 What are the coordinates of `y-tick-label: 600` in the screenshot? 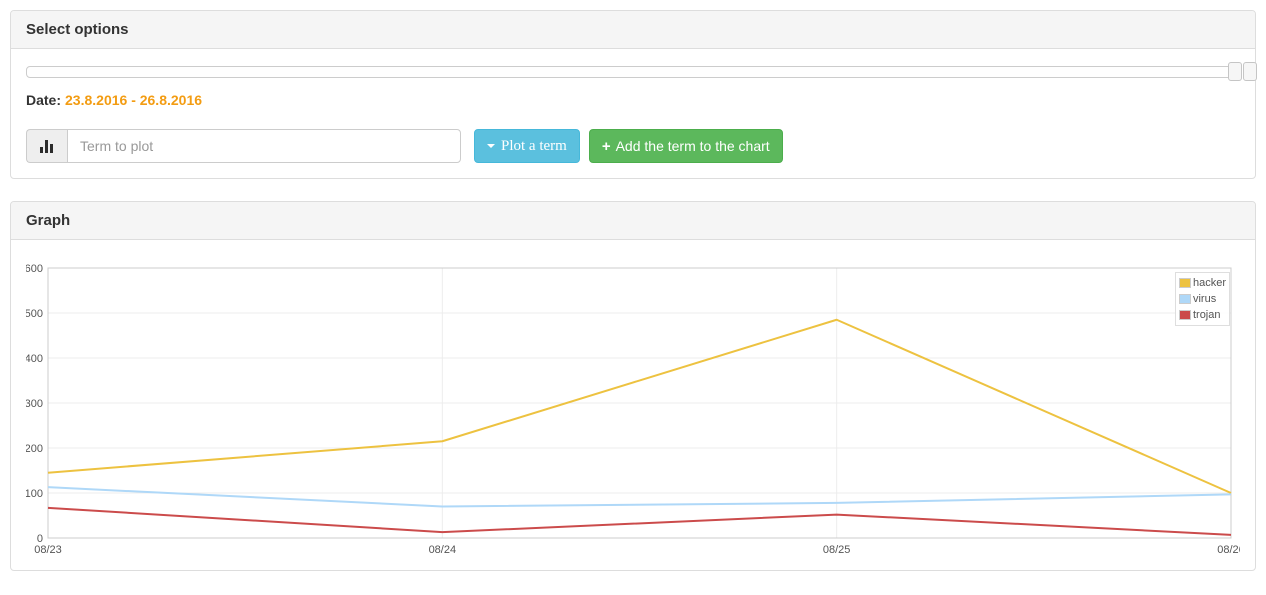 It's located at (34, 269).